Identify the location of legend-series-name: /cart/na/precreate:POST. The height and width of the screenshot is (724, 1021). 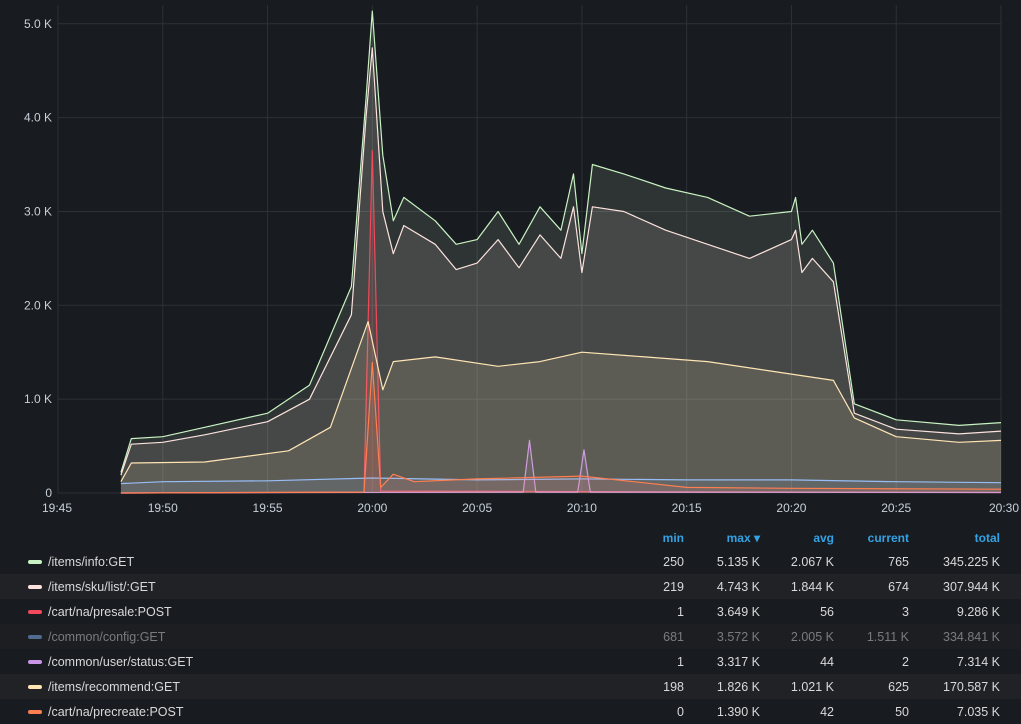
(116, 712).